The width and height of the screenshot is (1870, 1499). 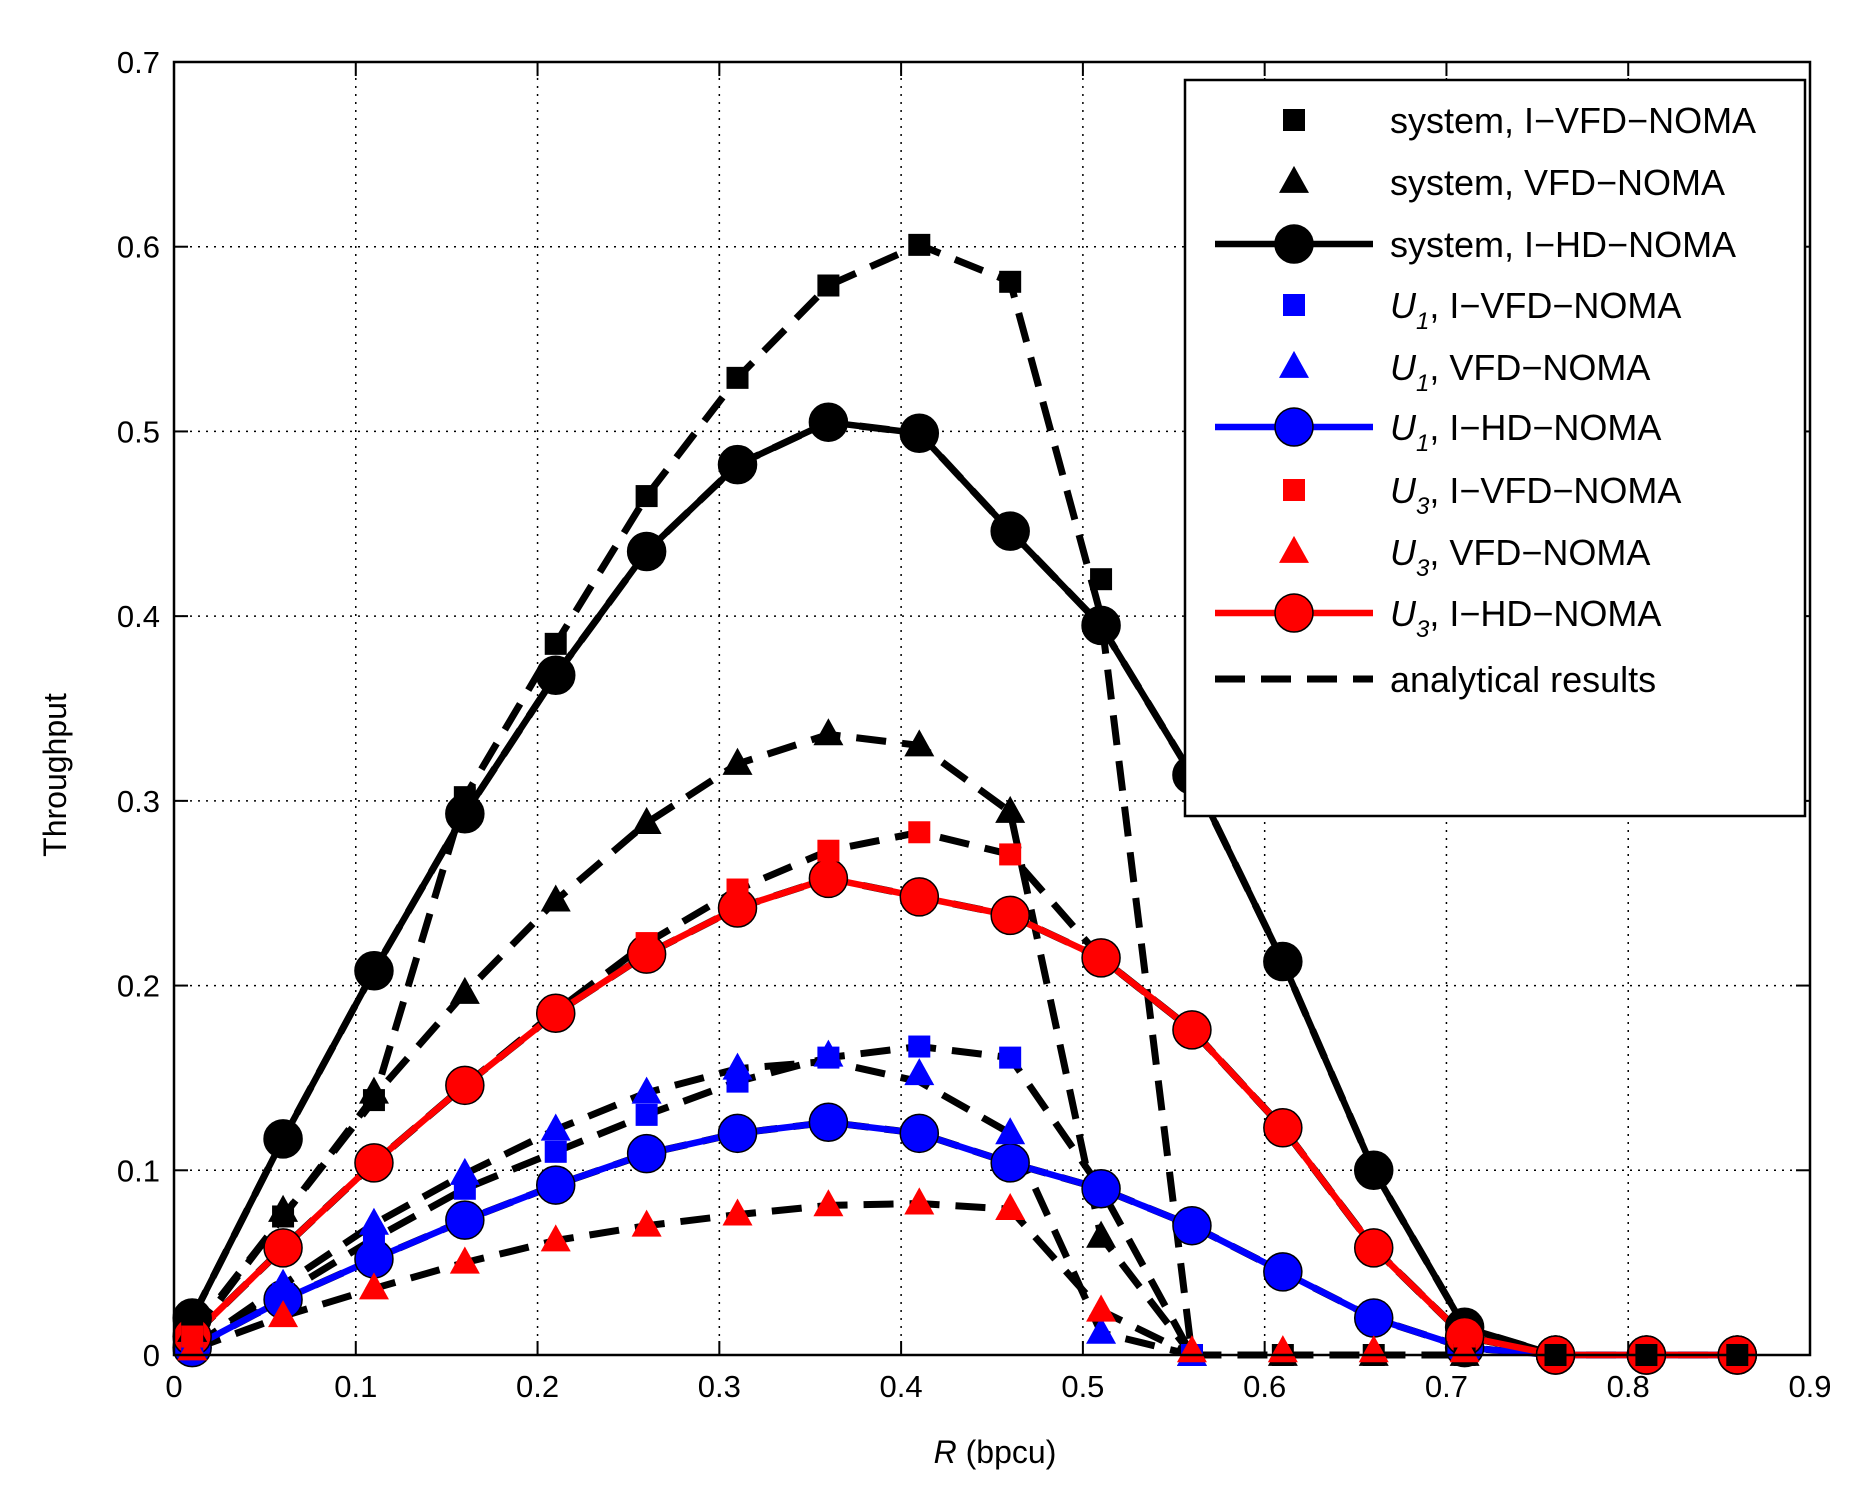 What do you see at coordinates (55, 775) in the screenshot?
I see `y-axis-label: Throughput` at bounding box center [55, 775].